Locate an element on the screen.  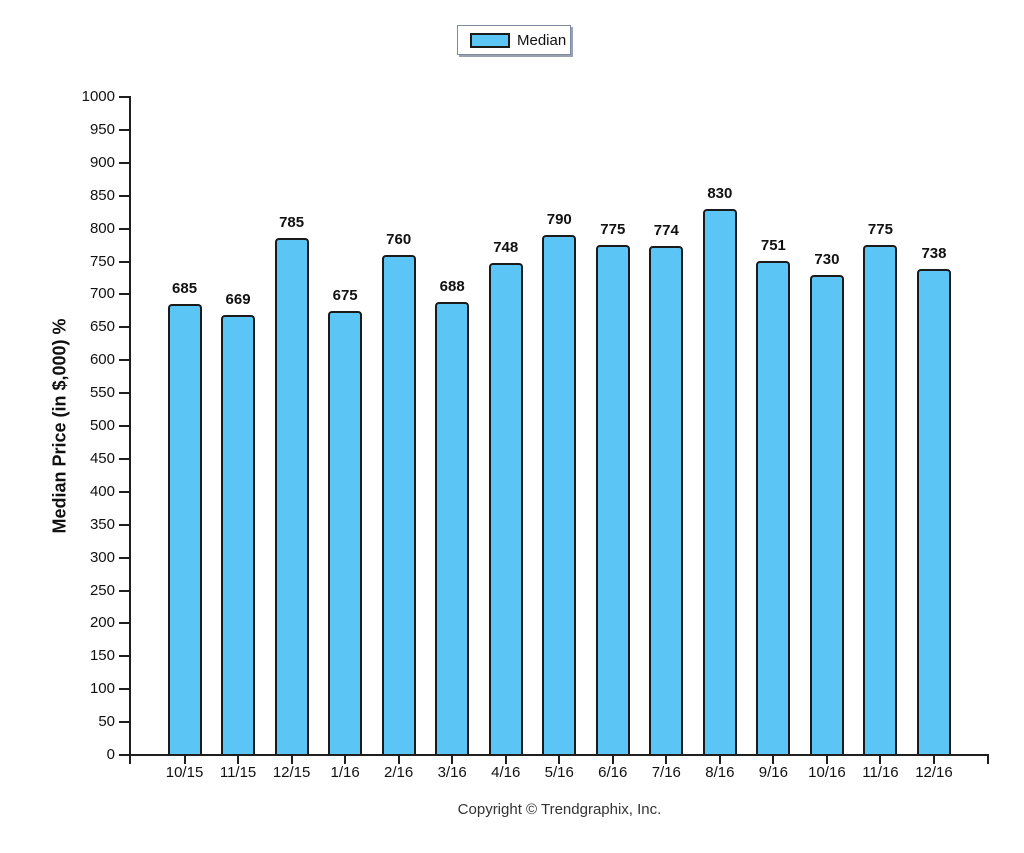
x-tick-label: 11/16 is located at coordinates (880, 772).